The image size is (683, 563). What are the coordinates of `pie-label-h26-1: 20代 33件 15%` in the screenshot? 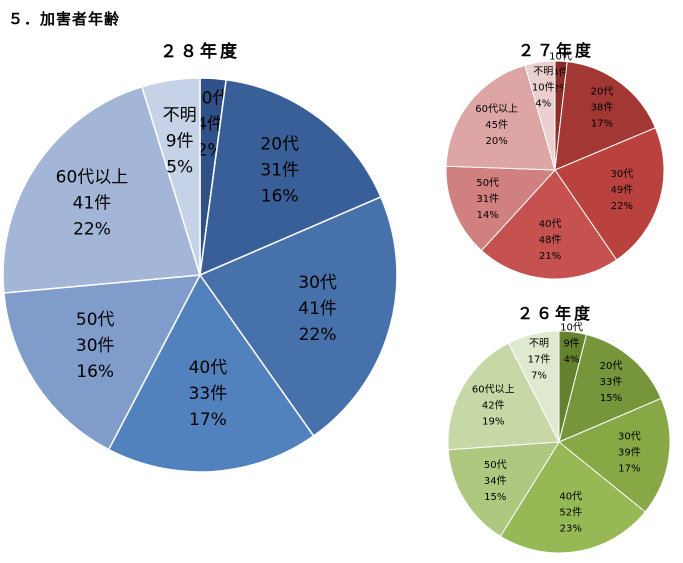 It's located at (611, 382).